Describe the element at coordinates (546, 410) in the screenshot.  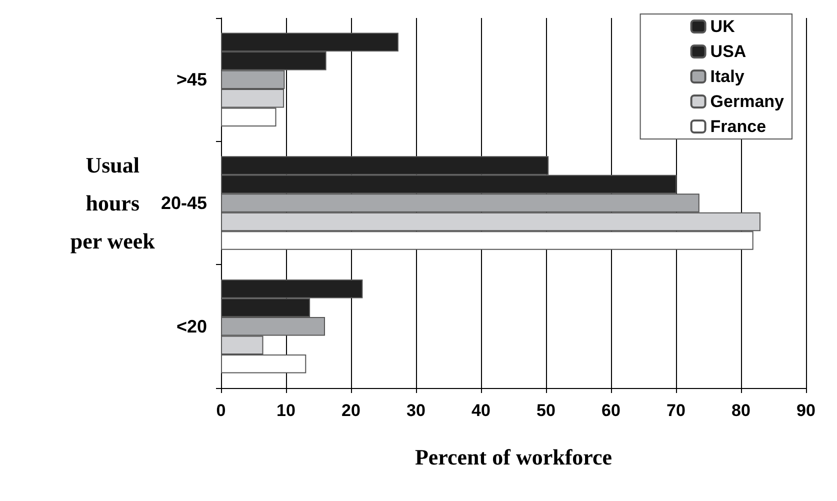
I see `x-tick-label: 50` at that location.